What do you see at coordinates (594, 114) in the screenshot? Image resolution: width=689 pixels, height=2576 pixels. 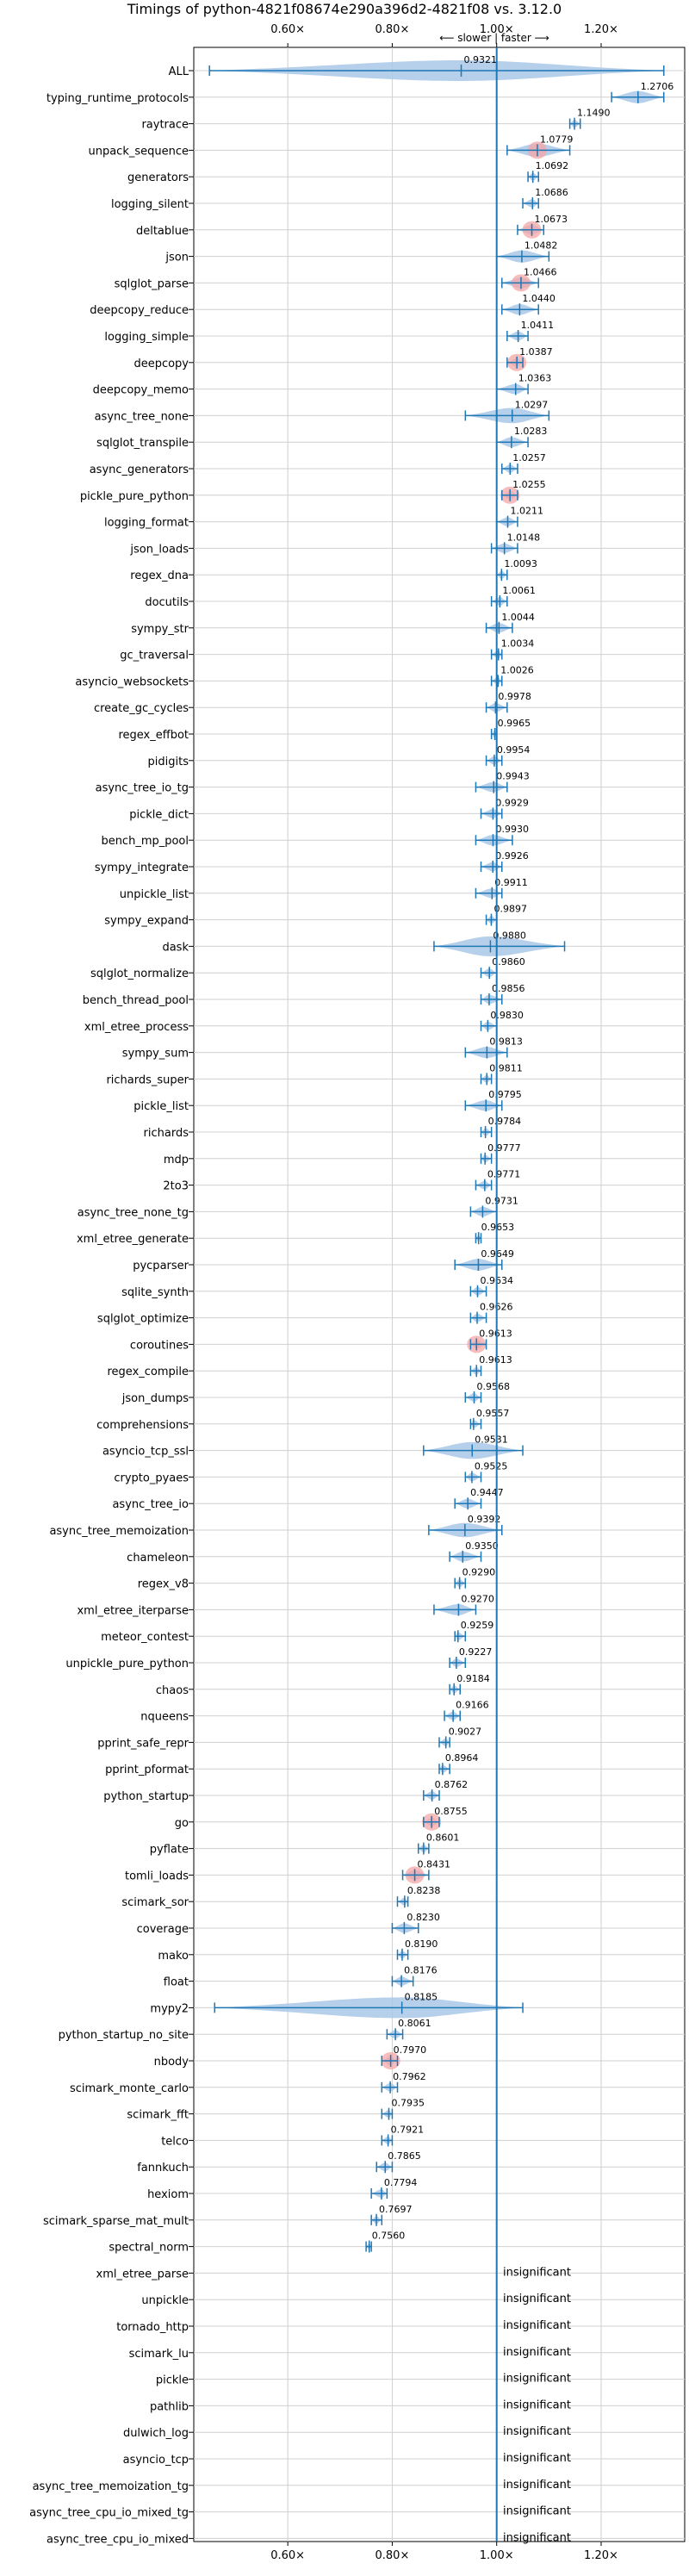 I see `value-label: 1.1490` at bounding box center [594, 114].